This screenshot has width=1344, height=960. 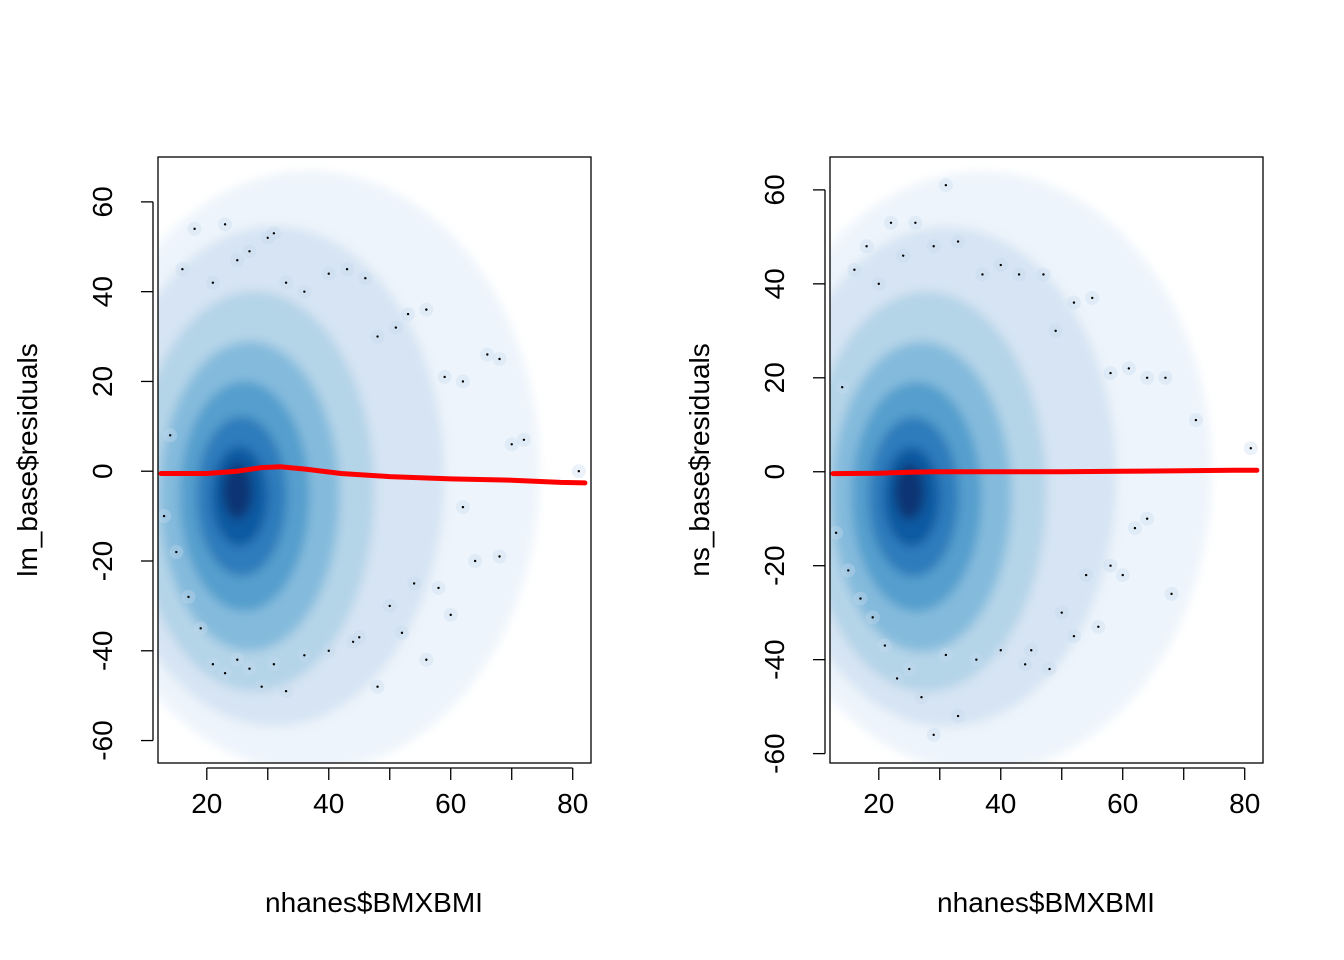 I want to click on y-tick-label: -20, so click(x=102, y=561).